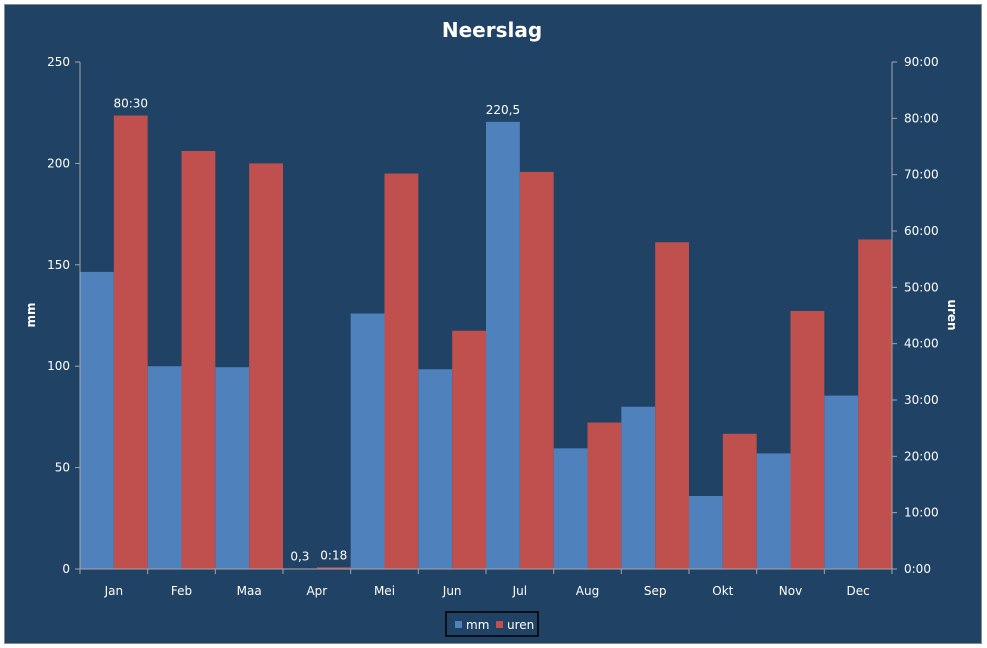  What do you see at coordinates (773, 511) in the screenshot?
I see `bar-mm-nov` at bounding box center [773, 511].